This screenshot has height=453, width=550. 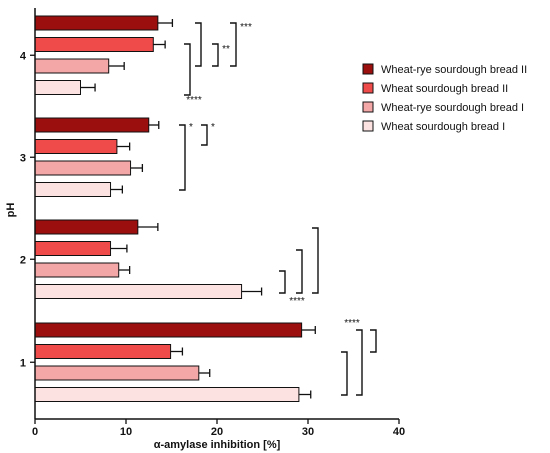 What do you see at coordinates (217, 432) in the screenshot?
I see `x-tick-label: 20` at bounding box center [217, 432].